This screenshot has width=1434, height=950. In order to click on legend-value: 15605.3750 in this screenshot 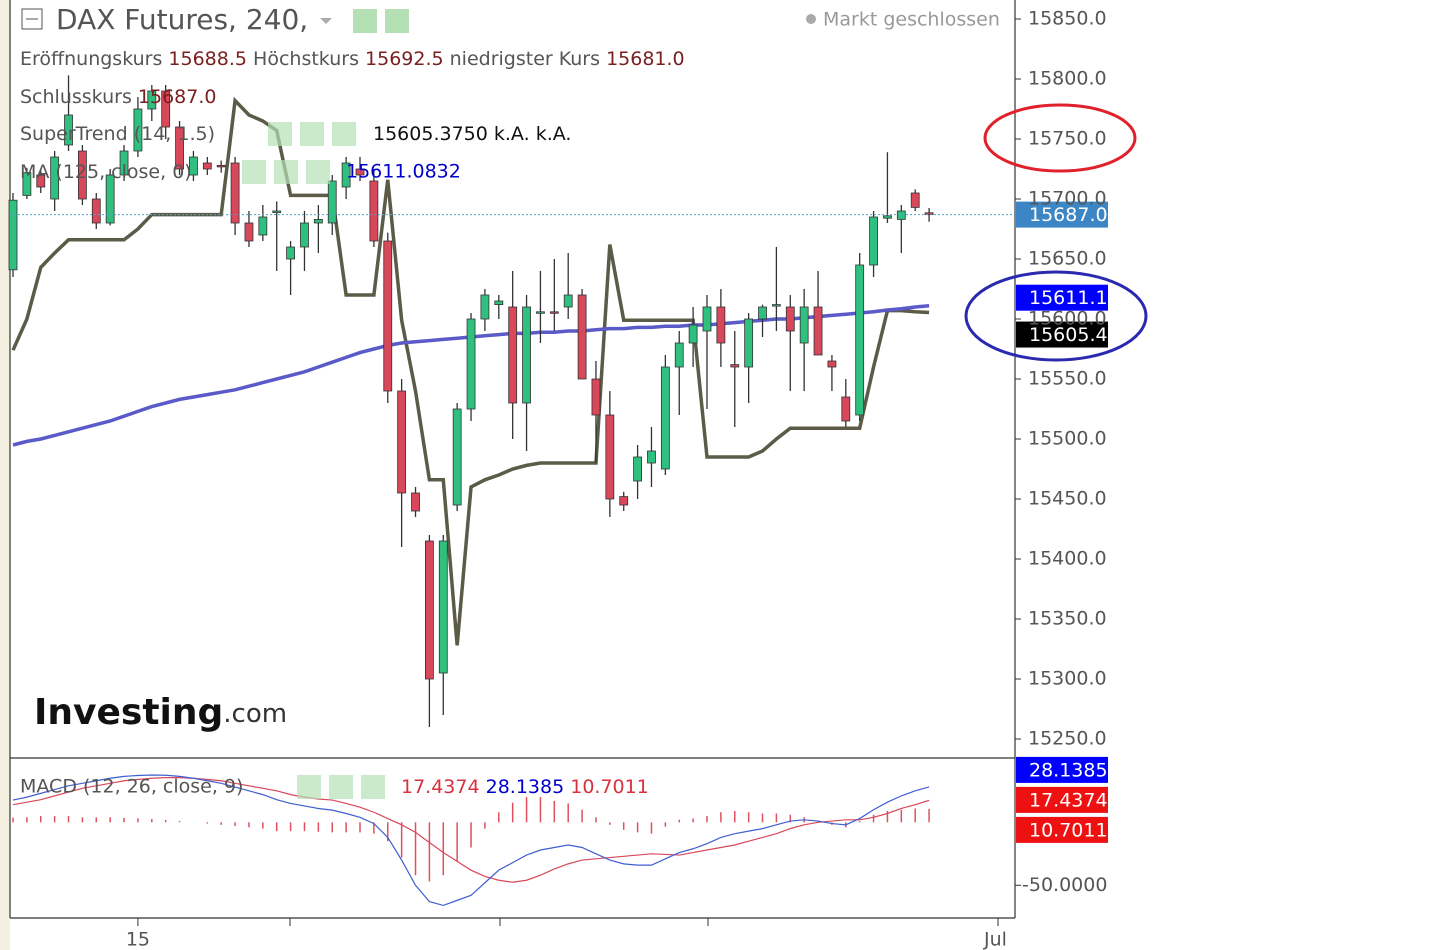, I will do `click(430, 134)`.